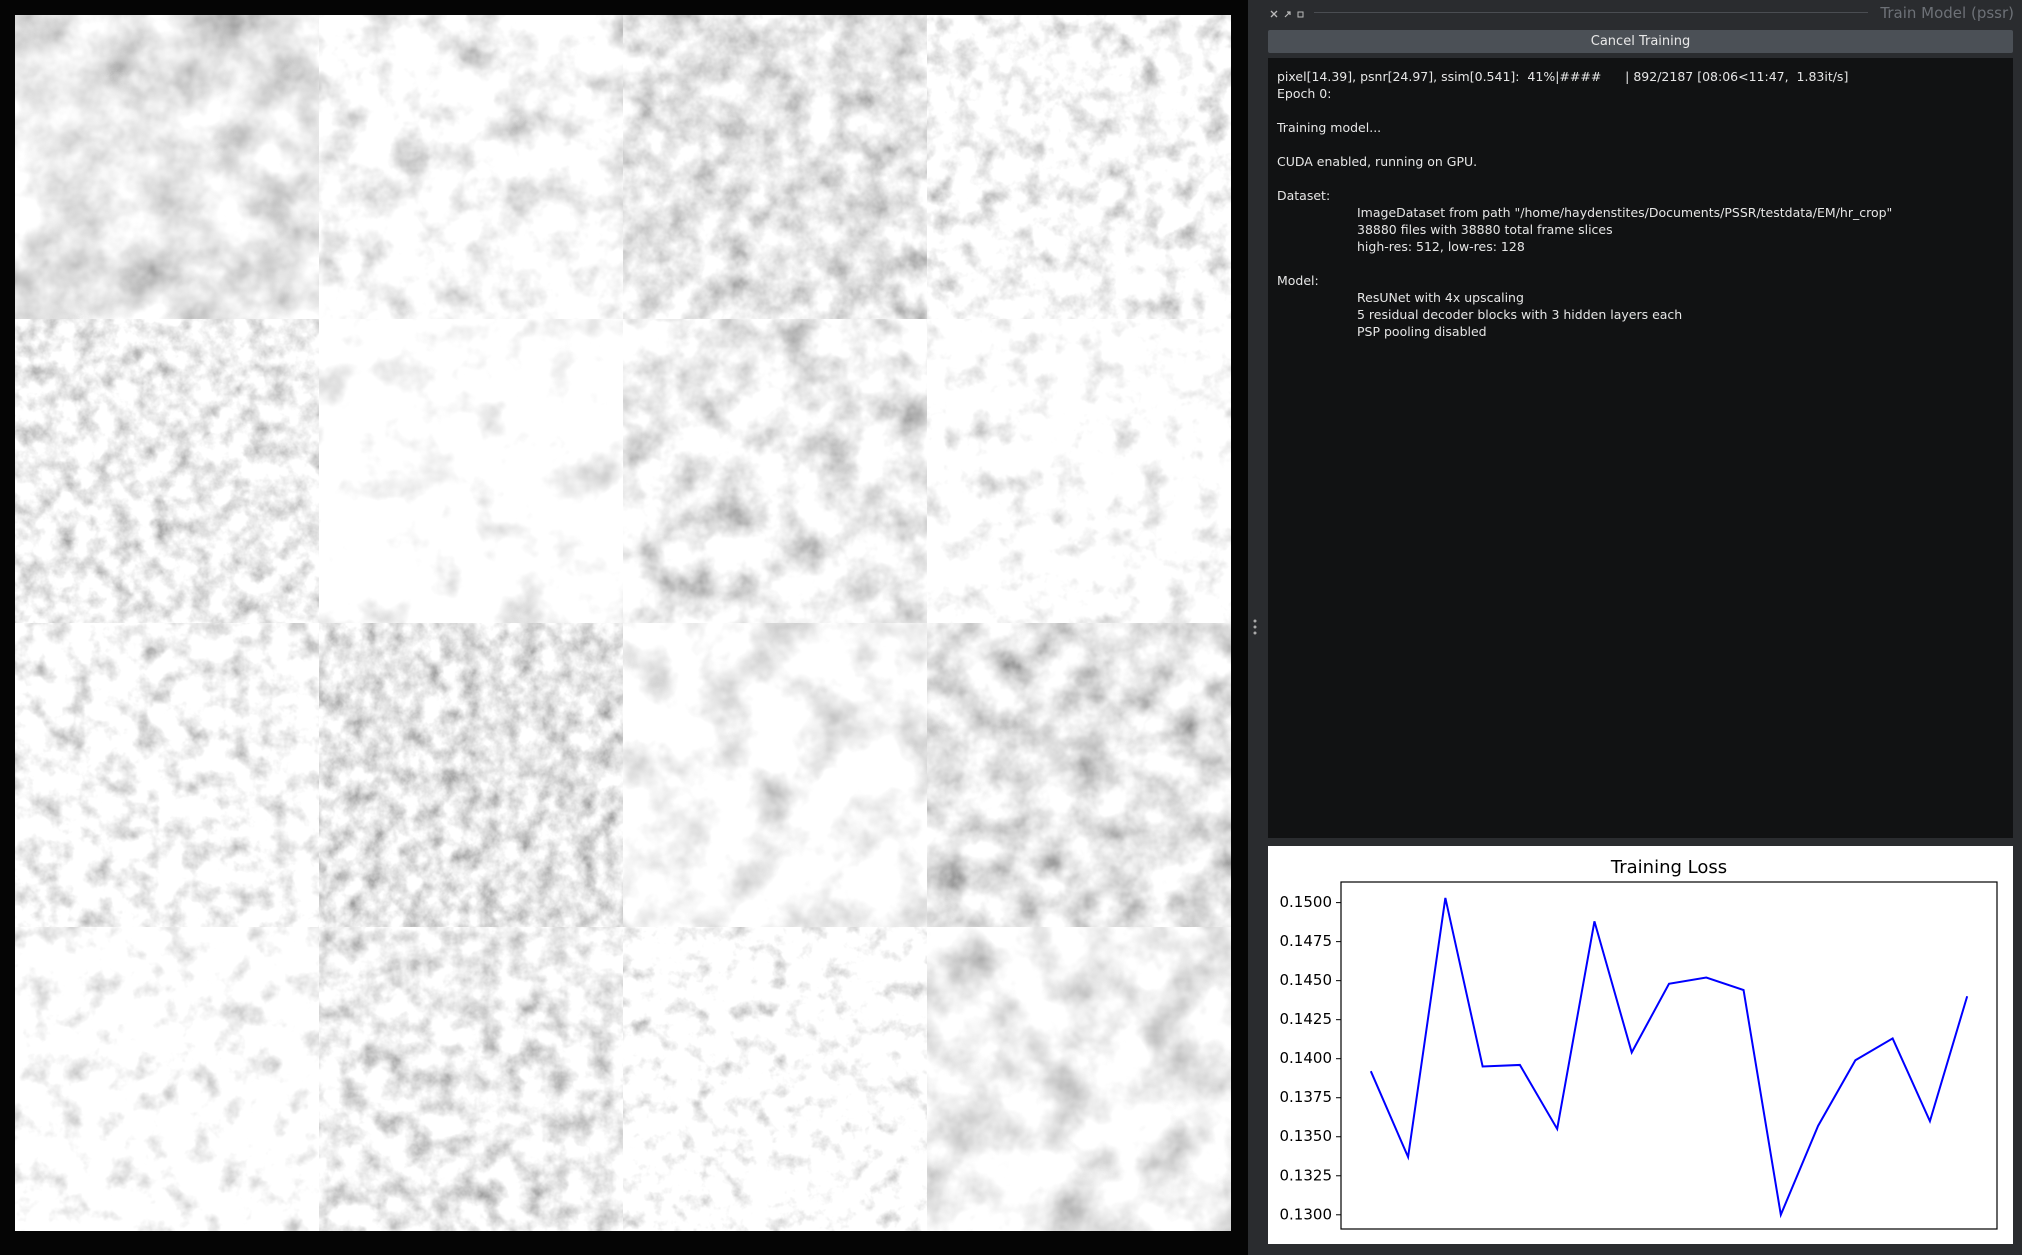  What do you see at coordinates (1641, 13) in the screenshot?
I see `title-bar: Train Model (pssr)` at bounding box center [1641, 13].